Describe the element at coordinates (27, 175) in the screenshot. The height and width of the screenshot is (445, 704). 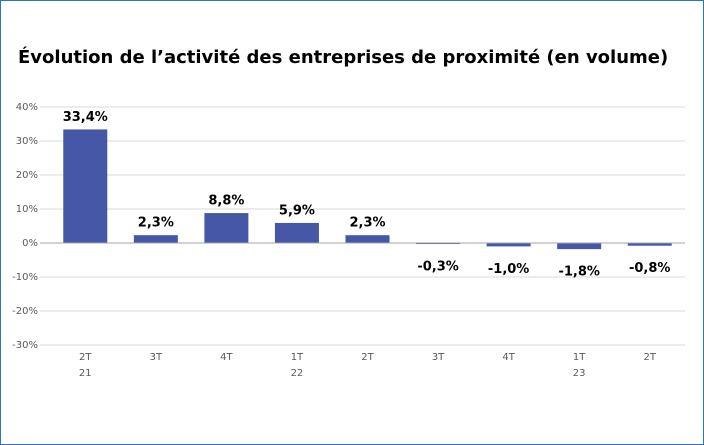
I see `y-tick-label: 20%` at that location.